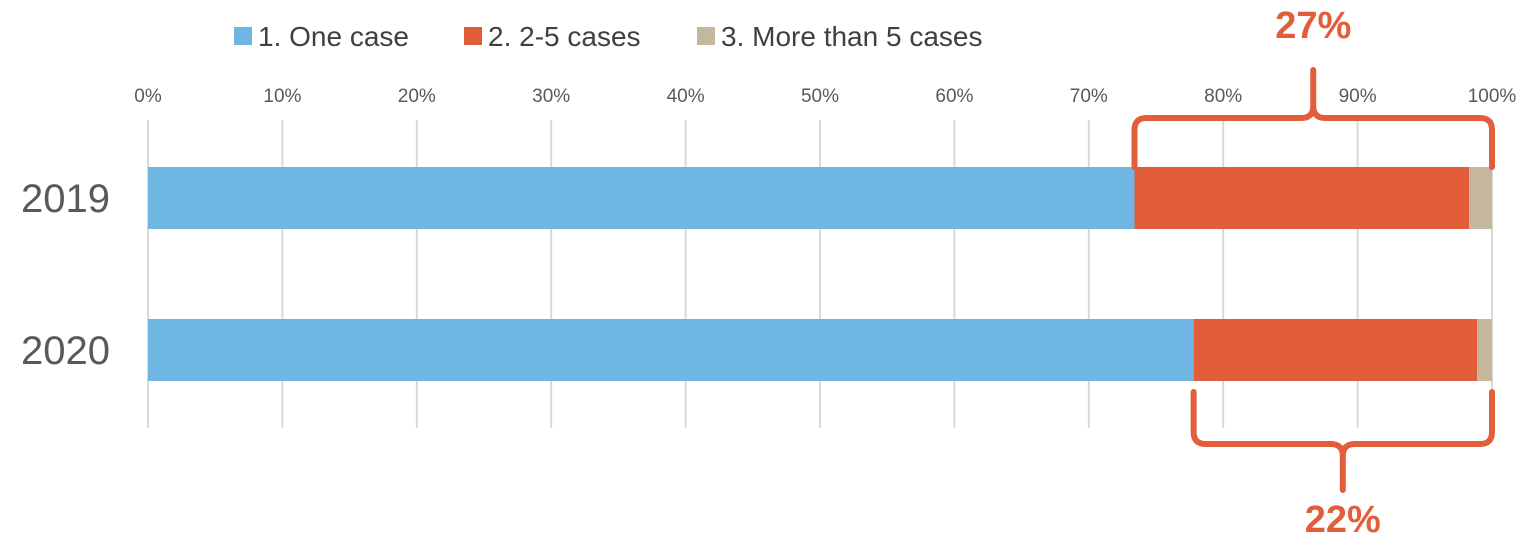 The width and height of the screenshot is (1522, 537). I want to click on x-tick-label: 50%, so click(820, 96).